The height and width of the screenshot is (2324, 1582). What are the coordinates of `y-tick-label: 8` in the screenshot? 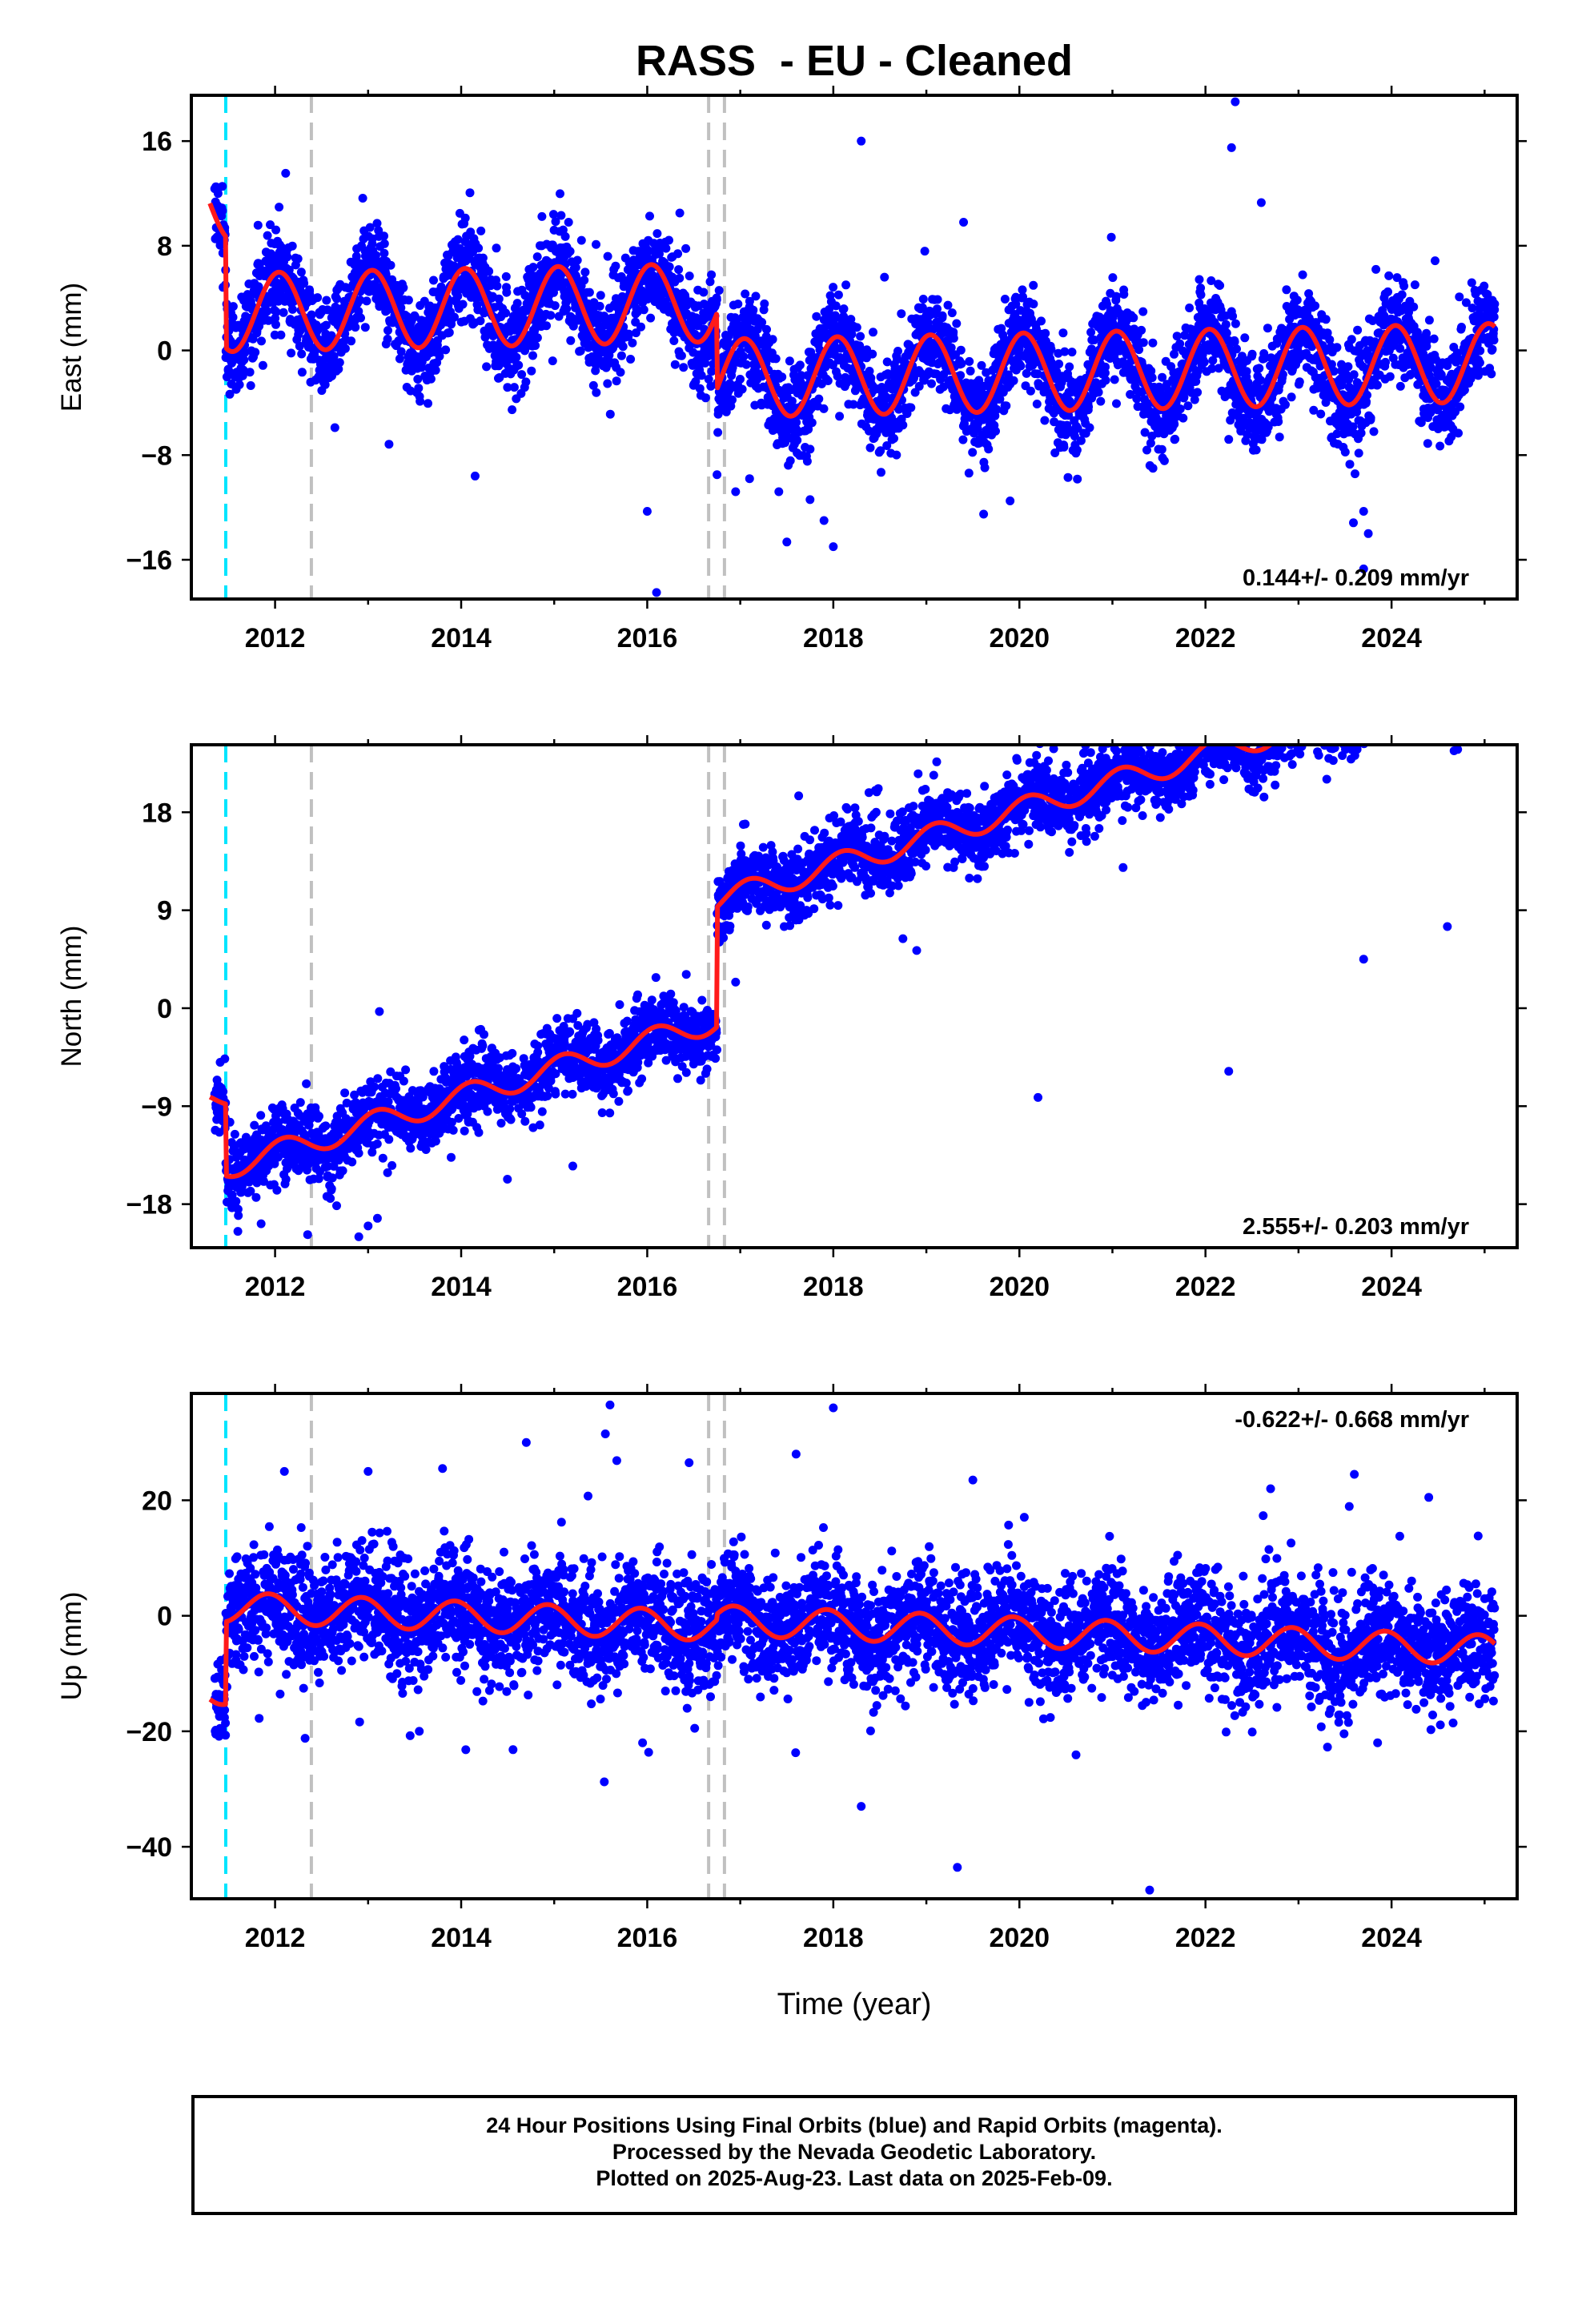 It's located at (164, 246).